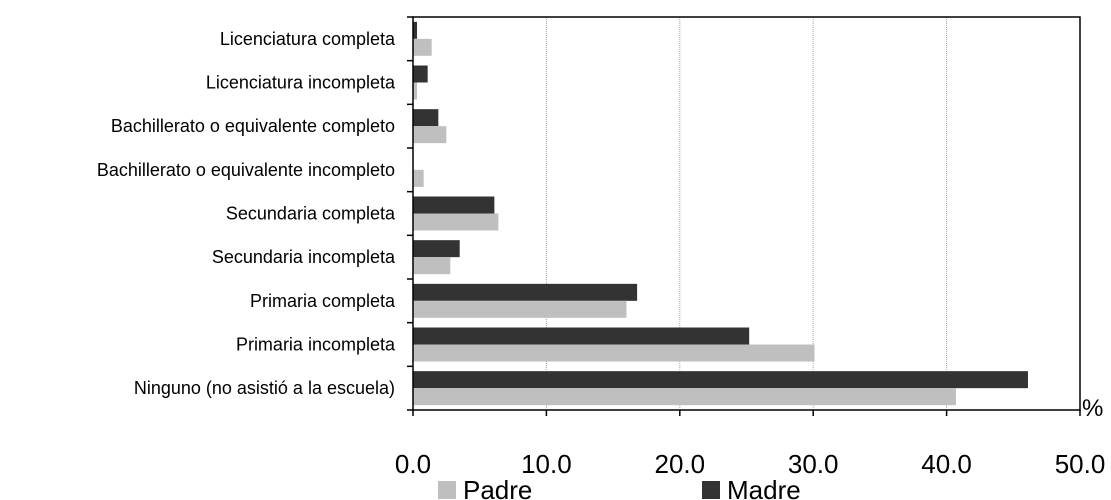 The image size is (1111, 500). Describe the element at coordinates (246, 170) in the screenshot. I see `category-label: Bachillerato o equivalente incompleto` at that location.